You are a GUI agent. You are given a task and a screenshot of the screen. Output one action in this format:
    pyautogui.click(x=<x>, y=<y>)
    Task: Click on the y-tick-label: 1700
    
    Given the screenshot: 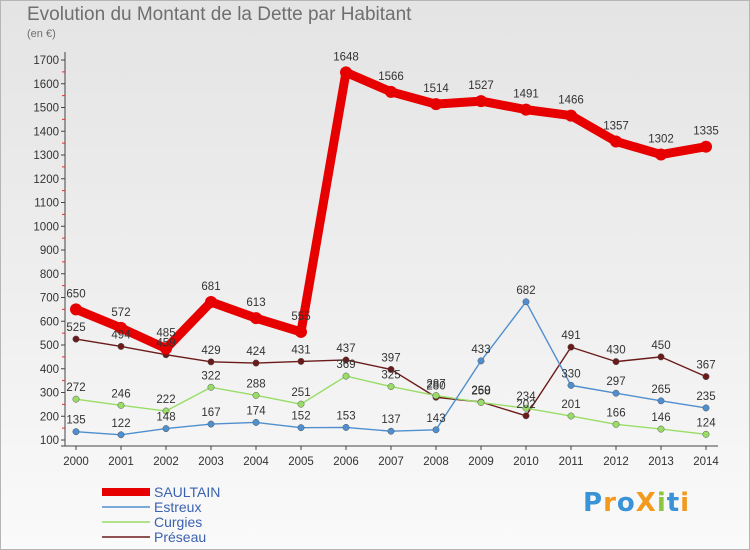 What is the action you would take?
    pyautogui.click(x=46, y=61)
    